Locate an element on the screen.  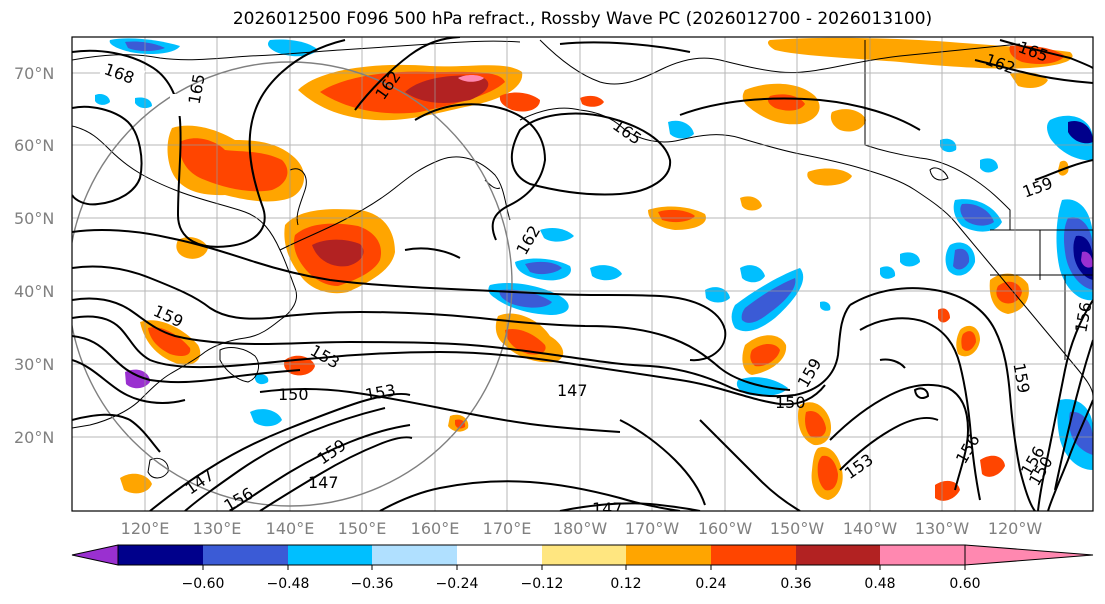
lon-label: 130°E is located at coordinates (217, 528).